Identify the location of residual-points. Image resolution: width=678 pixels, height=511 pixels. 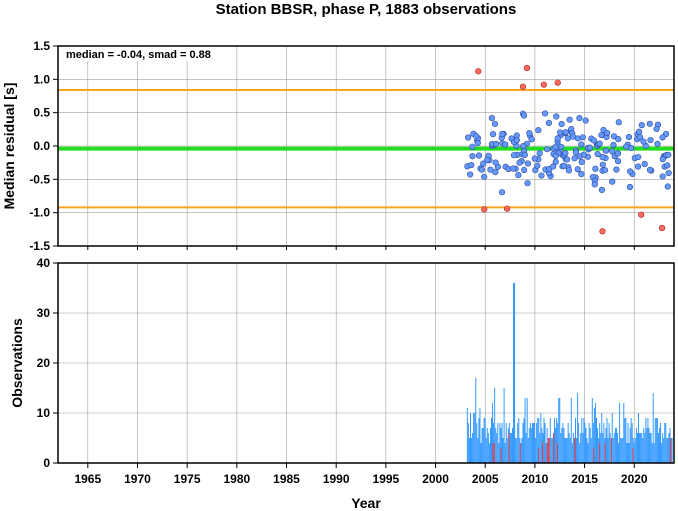
(568, 149).